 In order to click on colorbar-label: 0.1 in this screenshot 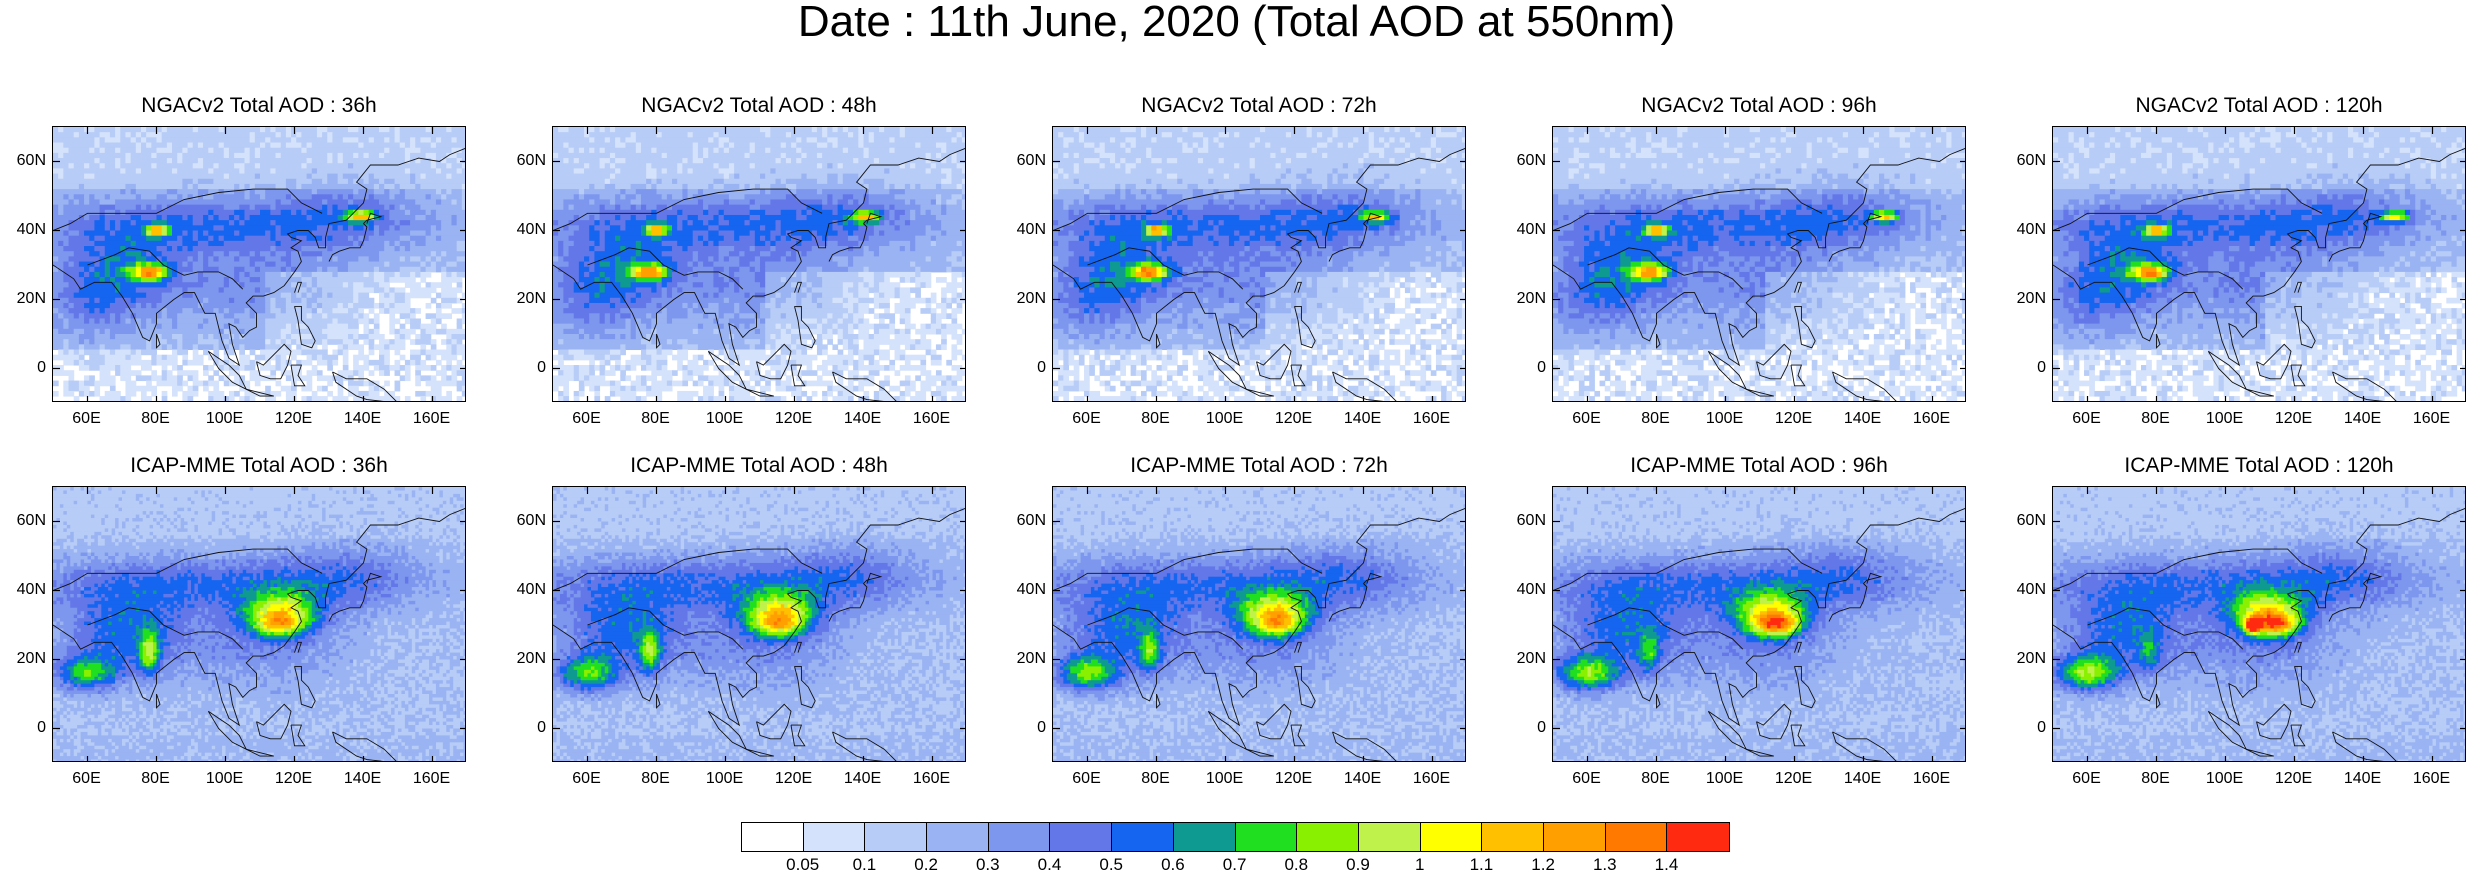, I will do `click(864, 864)`.